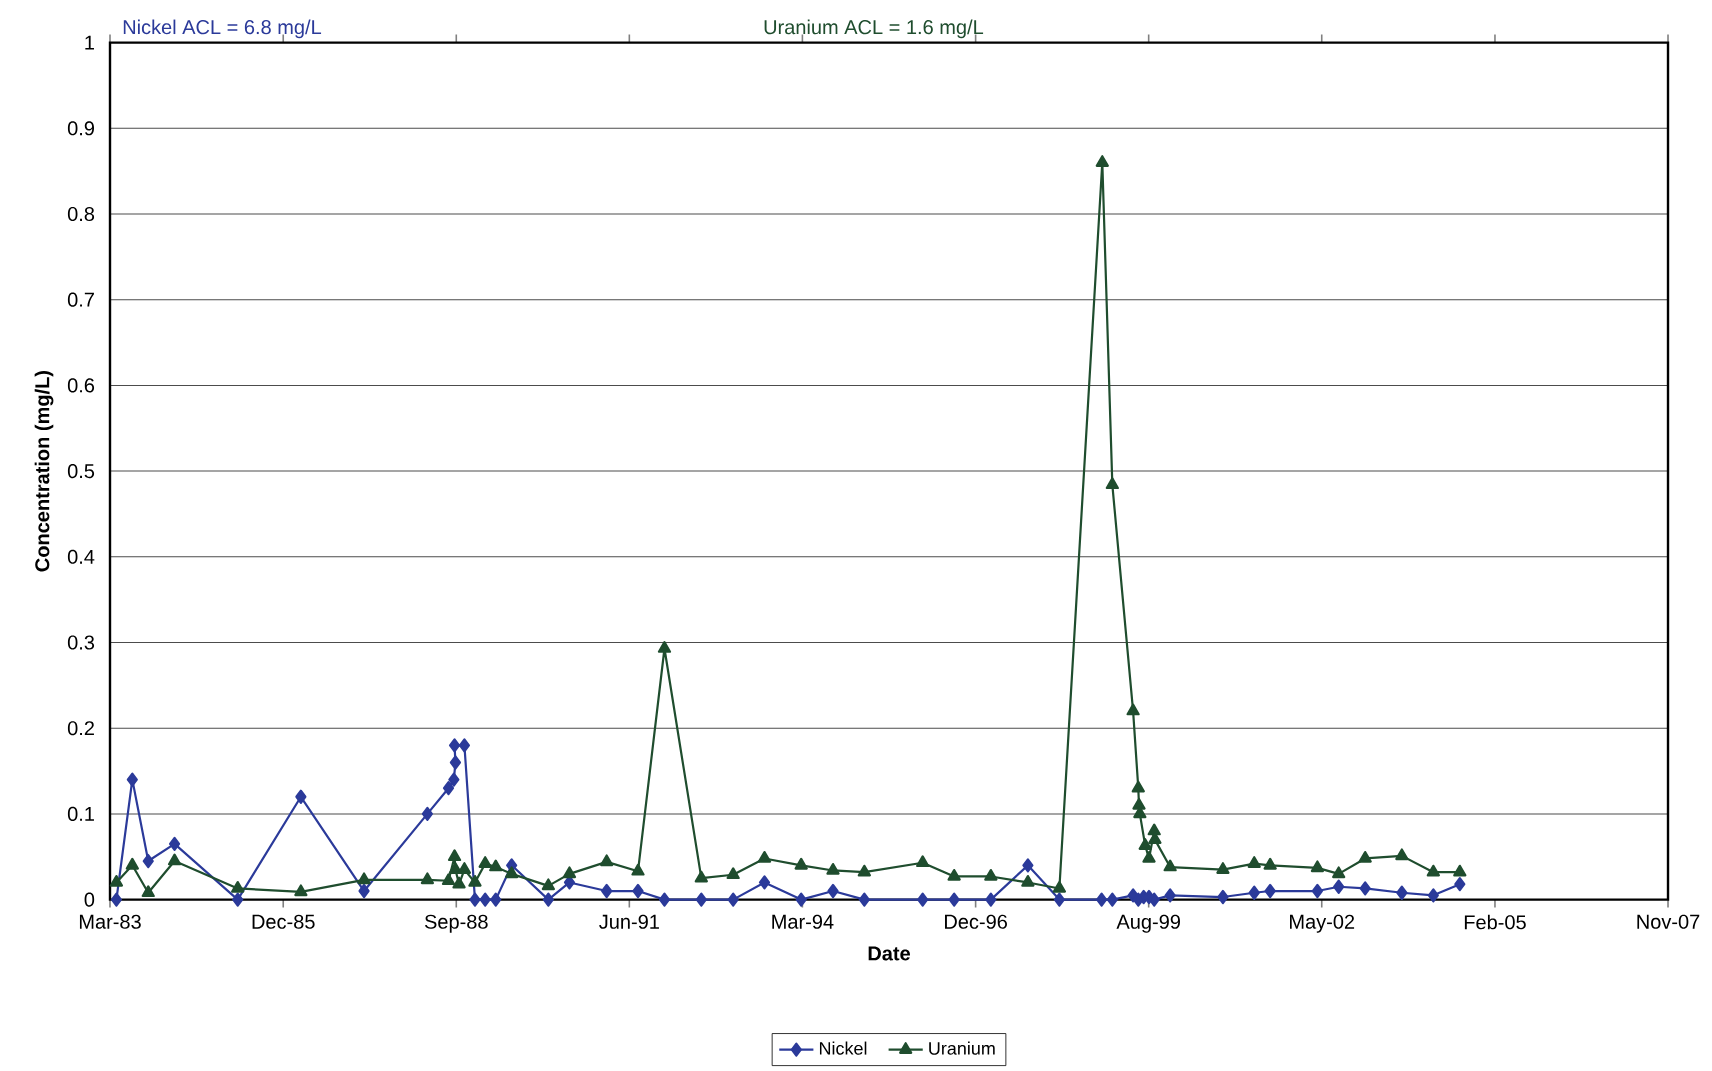 The height and width of the screenshot is (1071, 1712). I want to click on y-tick-label: 0.1, so click(80, 813).